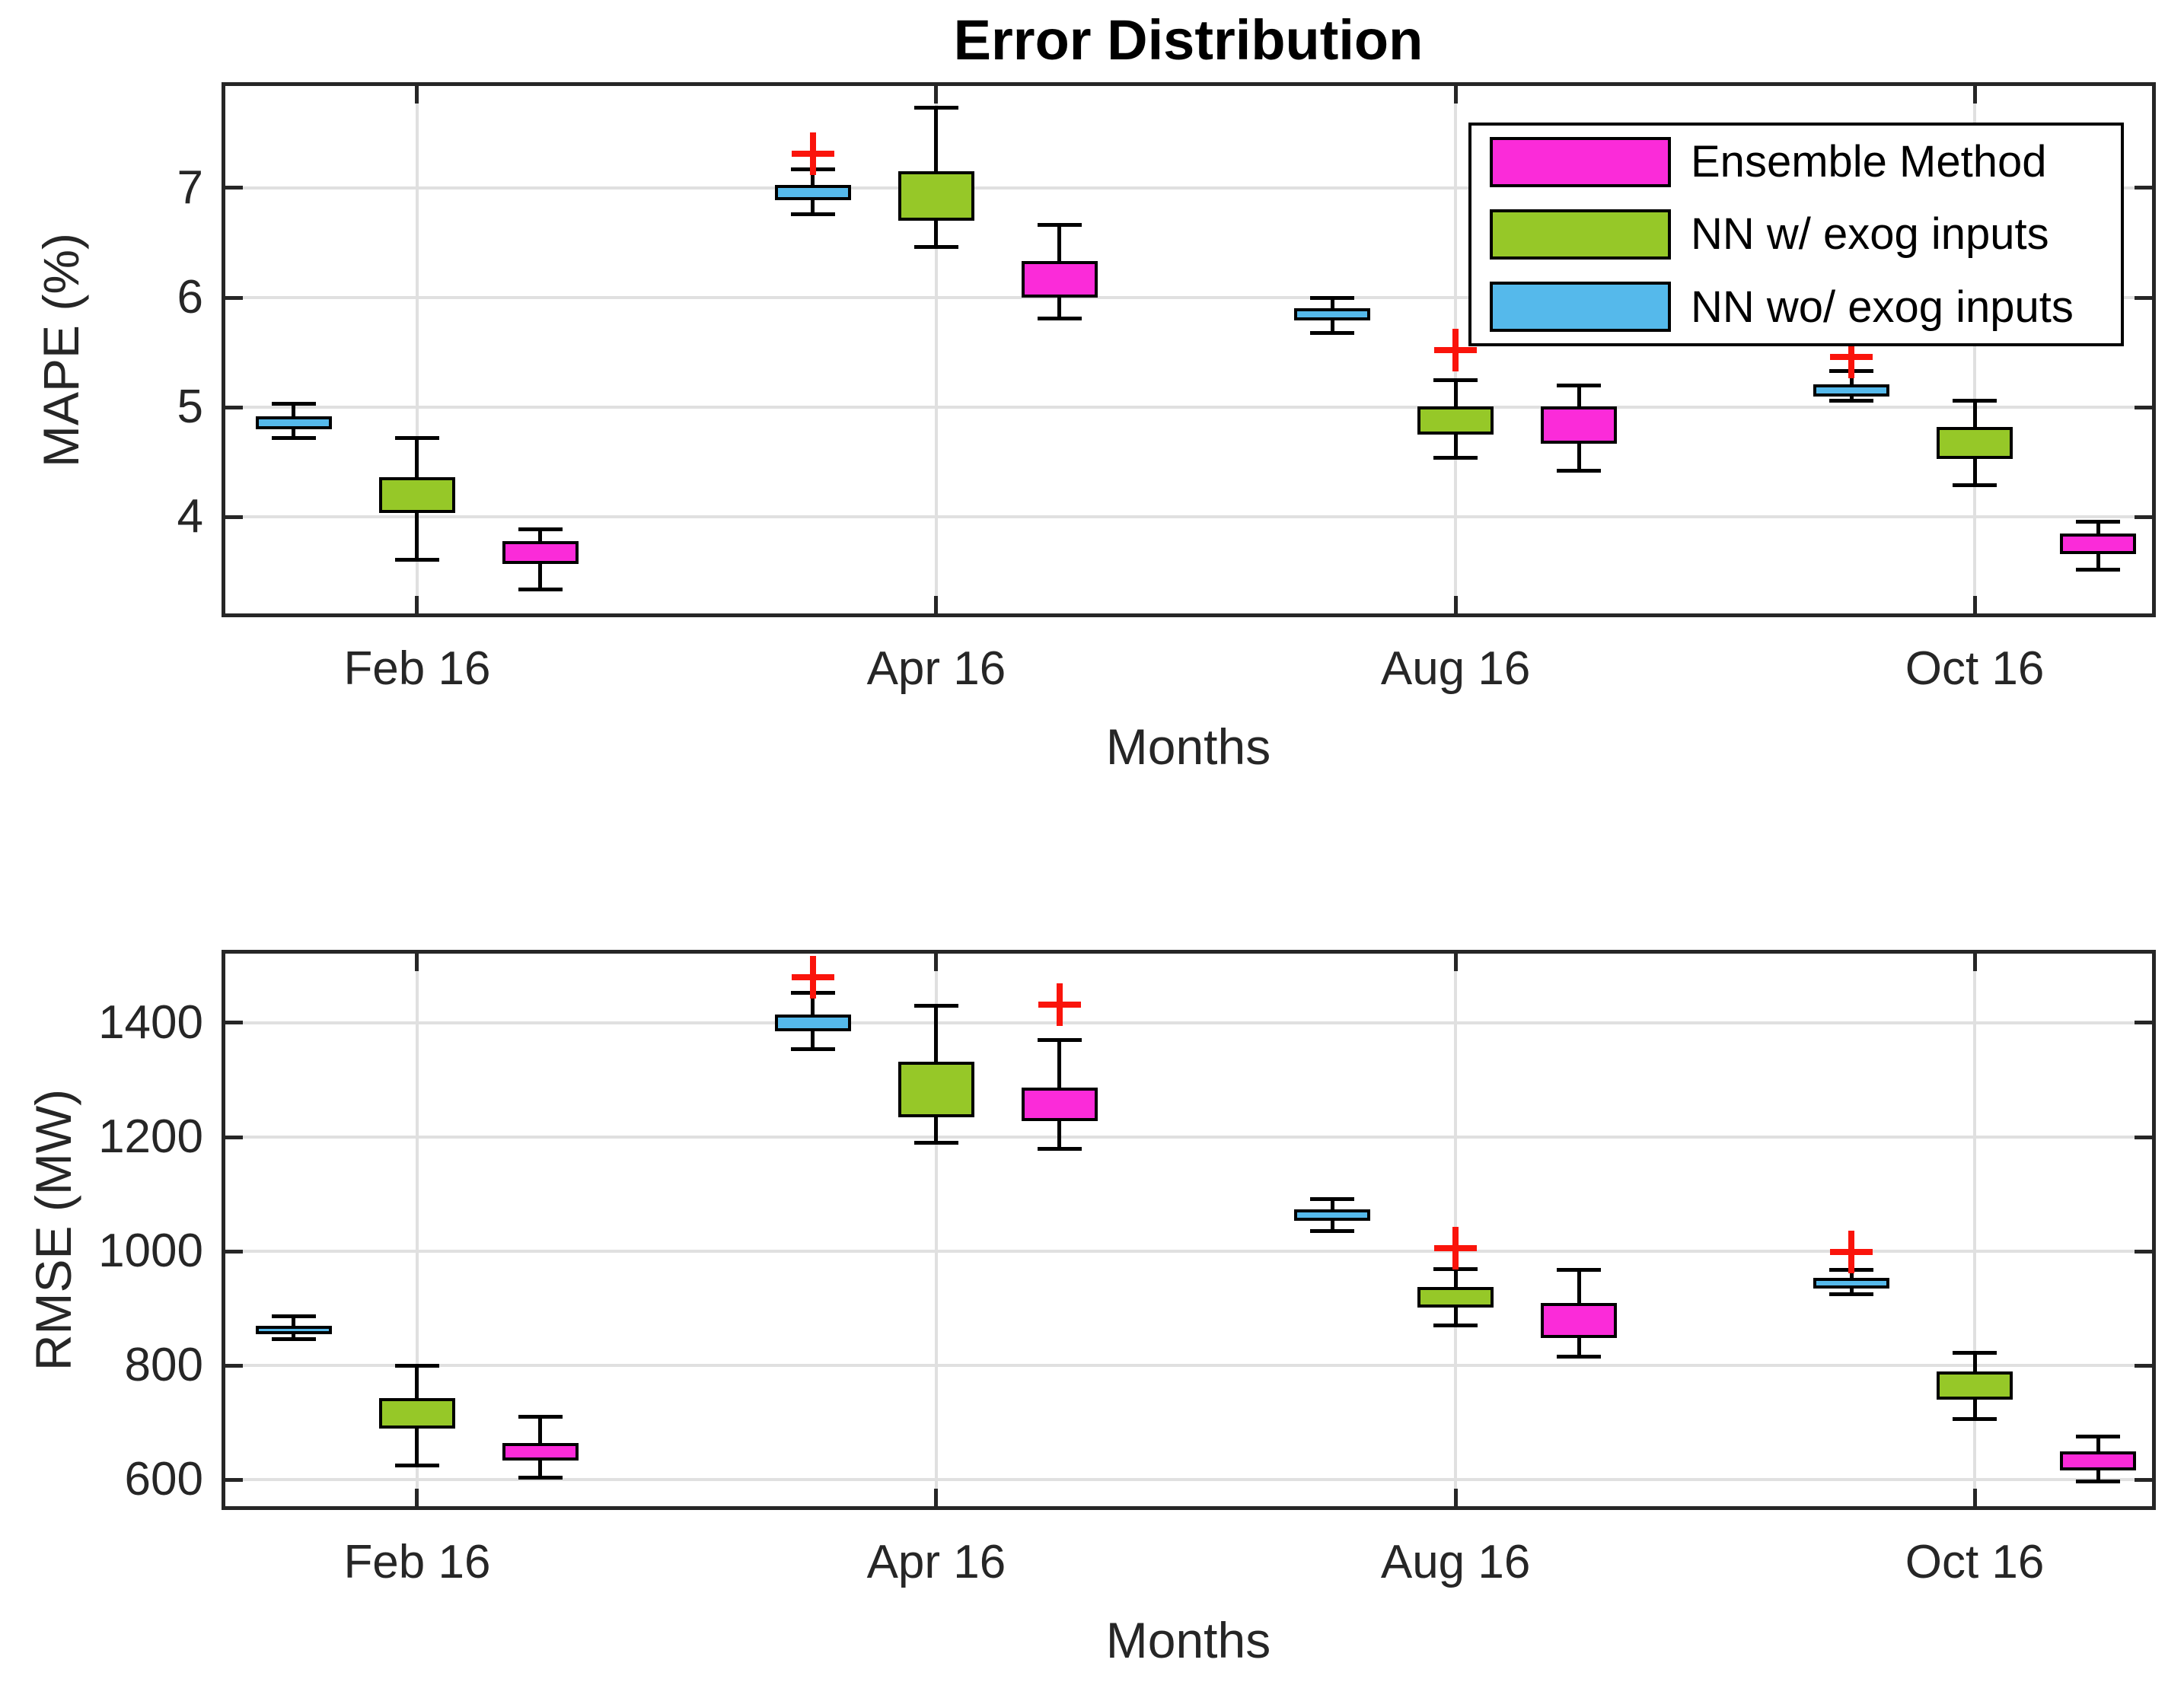  What do you see at coordinates (150, 1022) in the screenshot?
I see `y-tick-label: 1400` at bounding box center [150, 1022].